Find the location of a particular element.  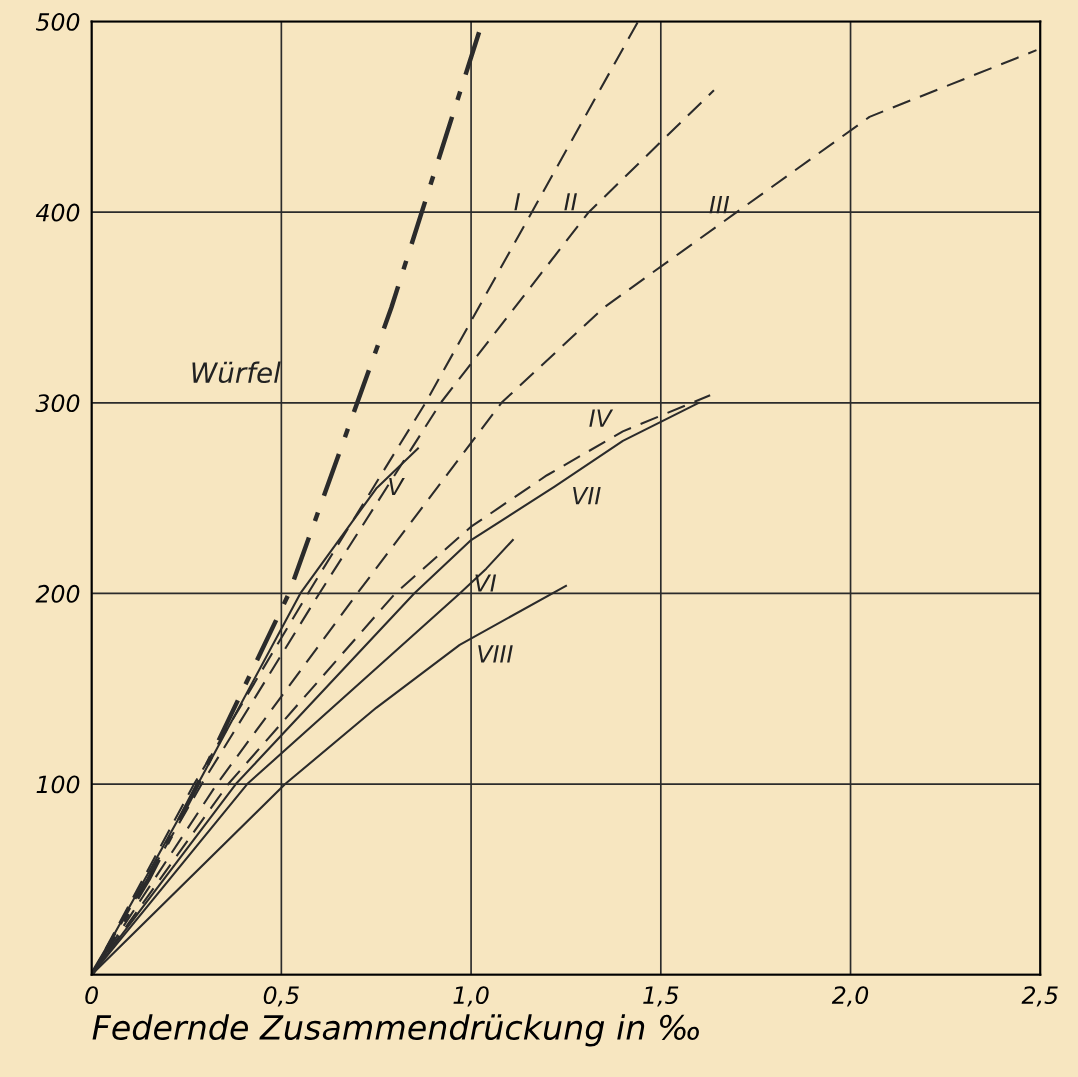

x-tick-label: 1,0 is located at coordinates (471, 996).